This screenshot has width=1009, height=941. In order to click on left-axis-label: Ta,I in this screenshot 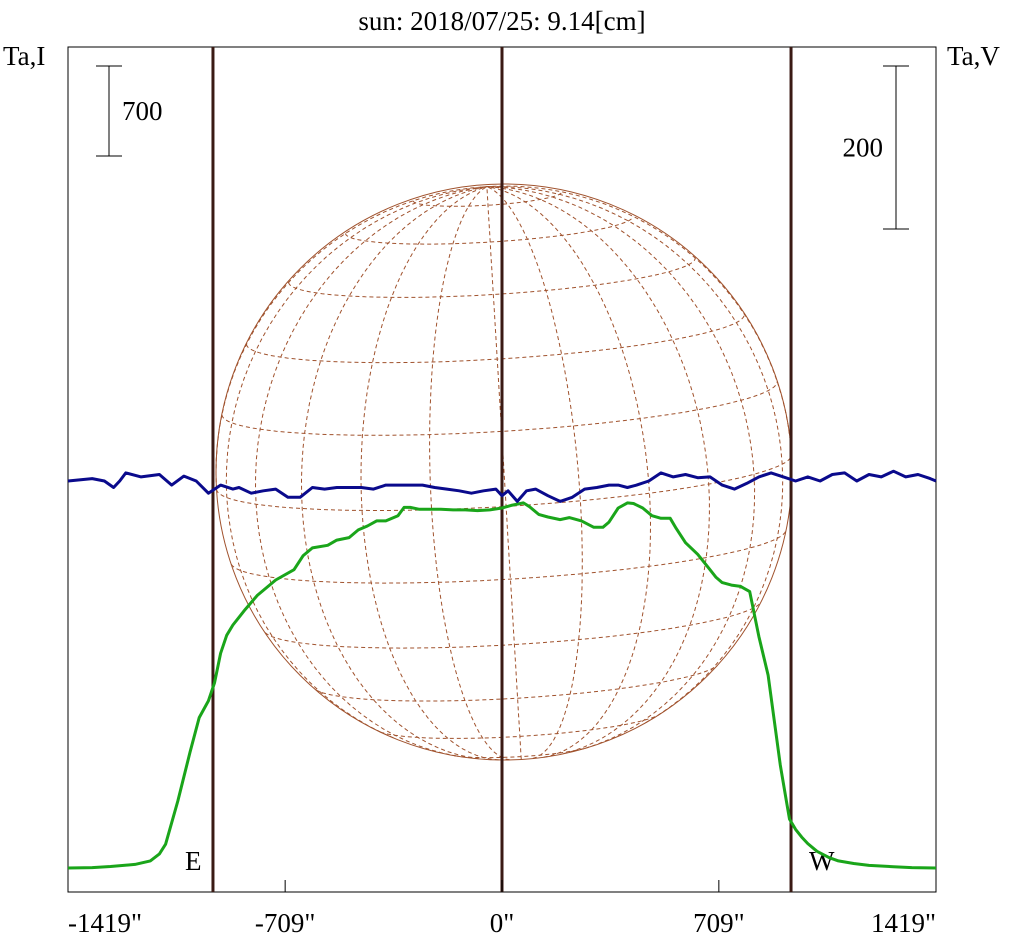, I will do `click(24, 56)`.